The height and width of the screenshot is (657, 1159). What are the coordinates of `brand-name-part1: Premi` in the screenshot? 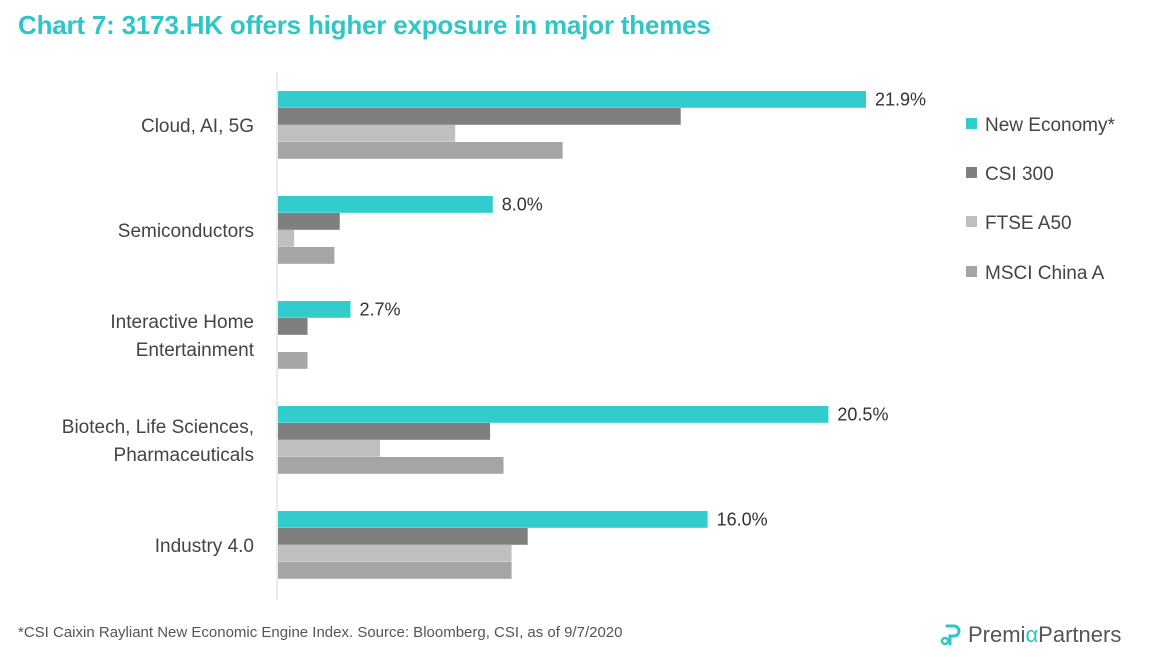 It's located at (997, 634).